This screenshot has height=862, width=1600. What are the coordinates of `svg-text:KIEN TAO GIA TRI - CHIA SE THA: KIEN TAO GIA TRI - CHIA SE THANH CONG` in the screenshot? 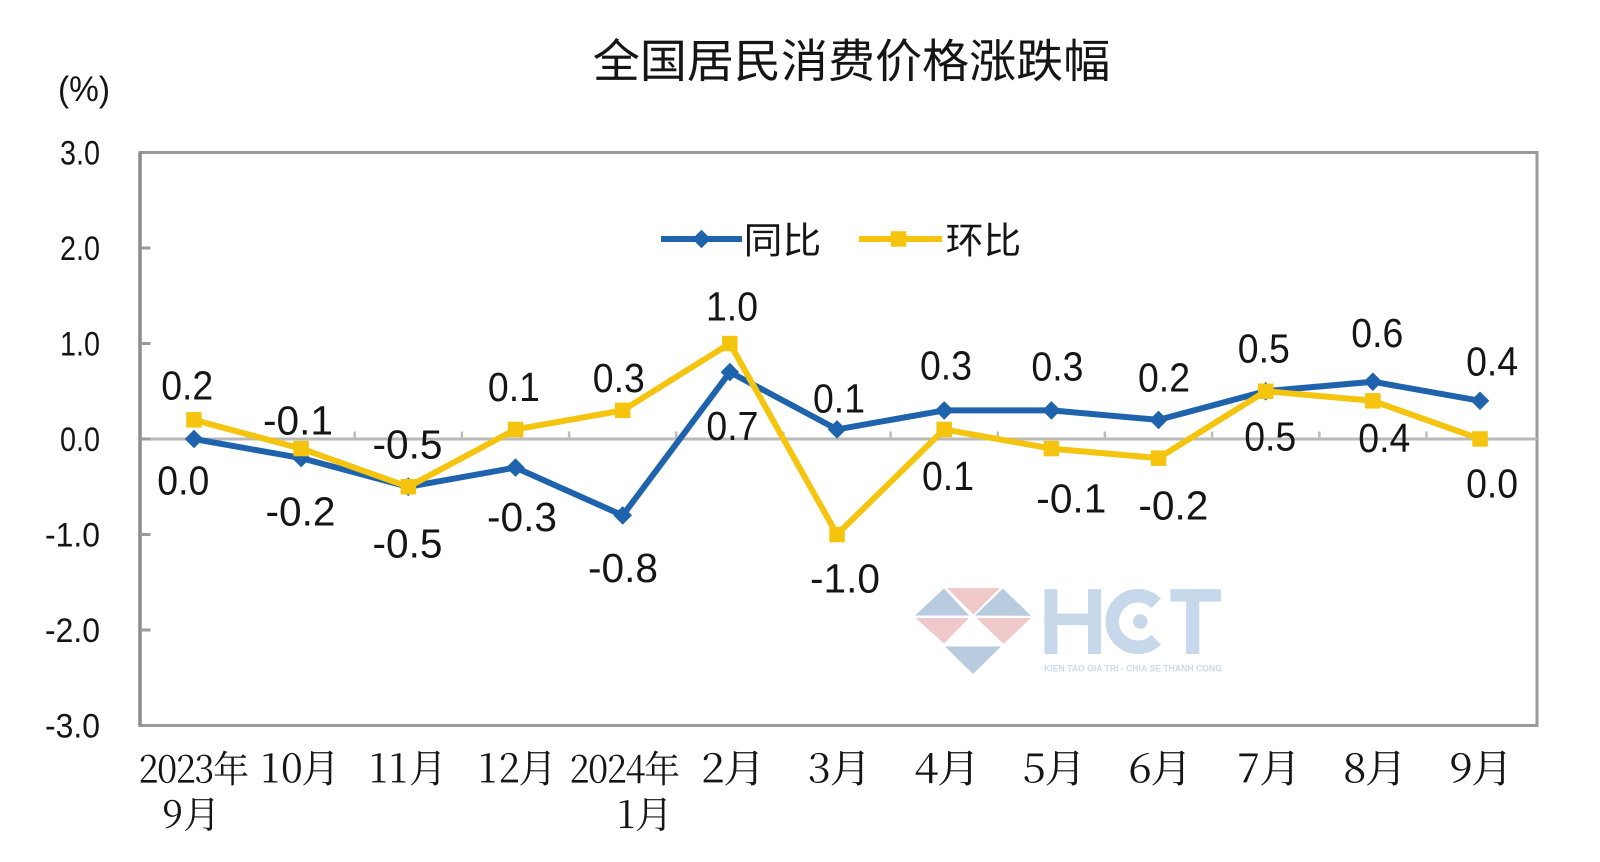 It's located at (1133, 669).